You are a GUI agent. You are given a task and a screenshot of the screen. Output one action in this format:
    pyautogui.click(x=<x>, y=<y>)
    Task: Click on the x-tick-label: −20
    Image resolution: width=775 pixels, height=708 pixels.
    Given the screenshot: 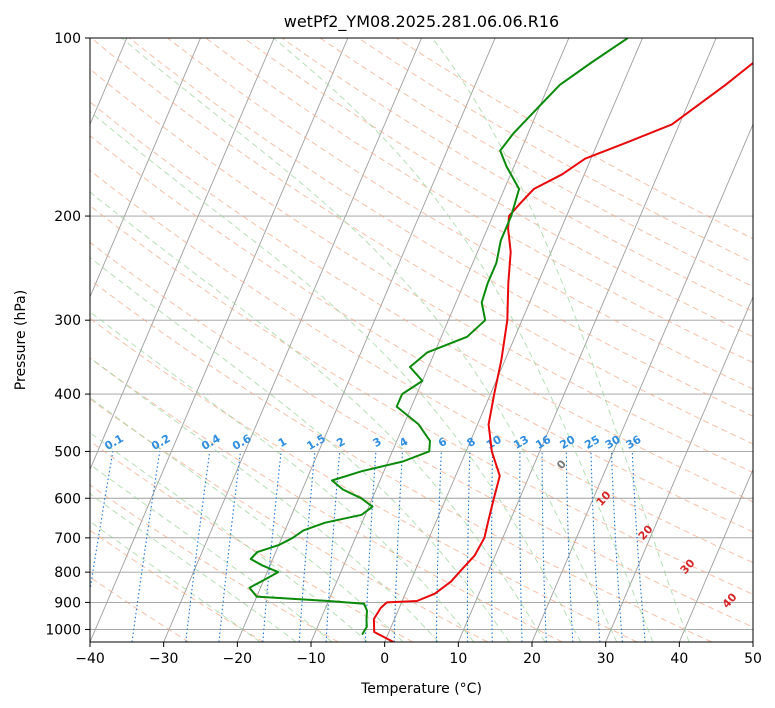 What is the action you would take?
    pyautogui.click(x=238, y=659)
    